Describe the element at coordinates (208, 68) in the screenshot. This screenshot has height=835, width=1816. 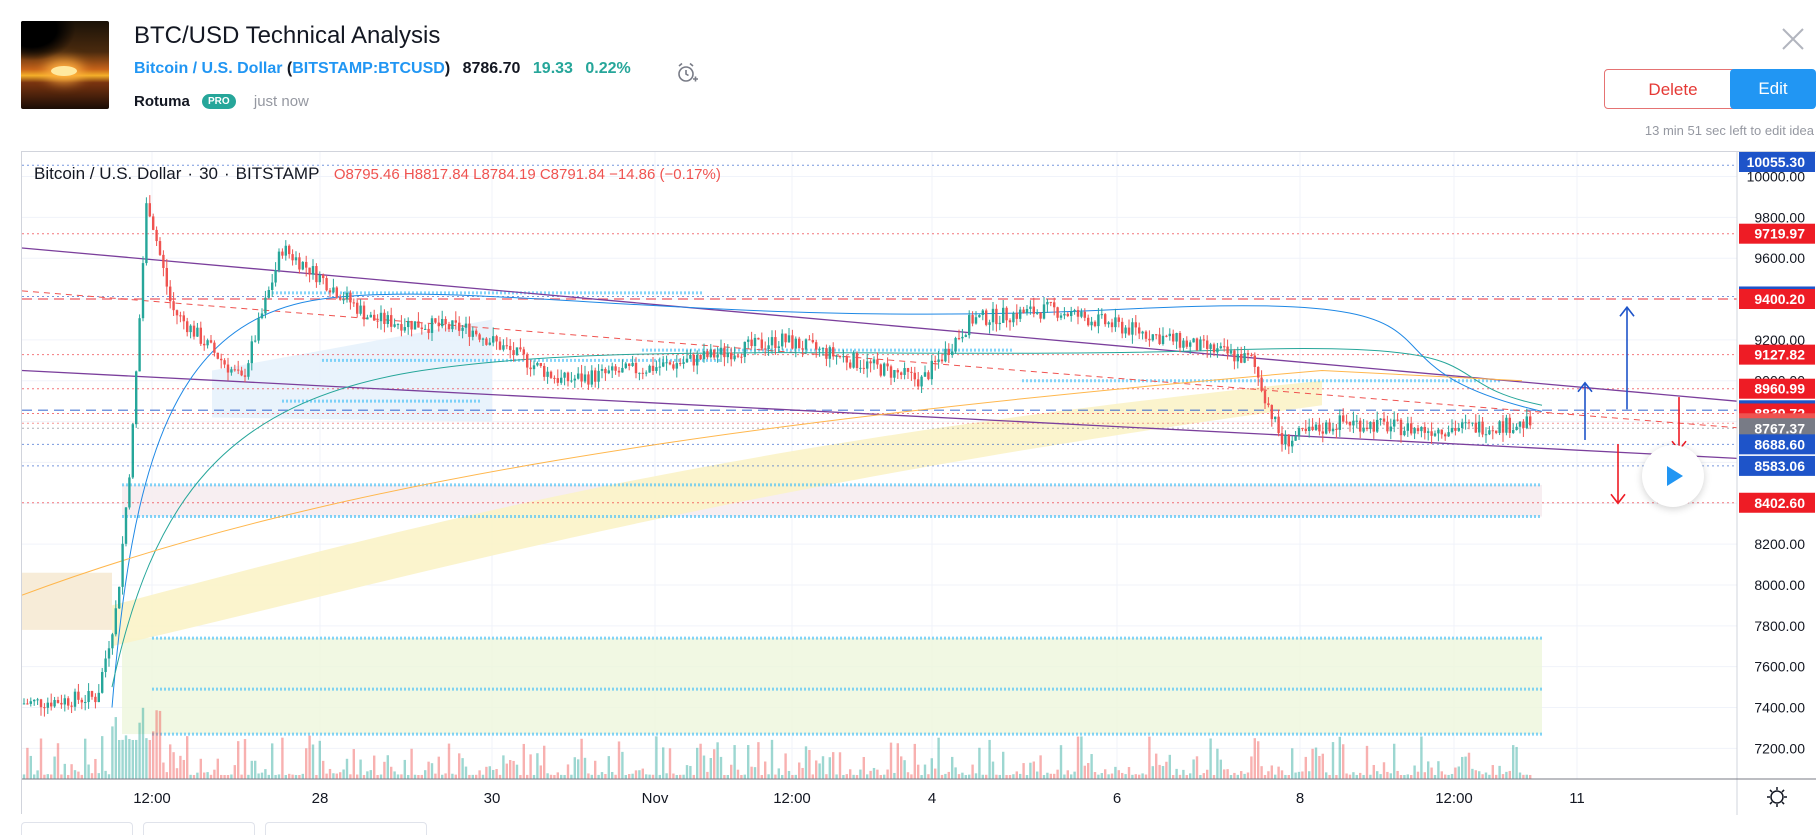
I see `symbol-name-link: Bitcoin / U.S. Dollar` at that location.